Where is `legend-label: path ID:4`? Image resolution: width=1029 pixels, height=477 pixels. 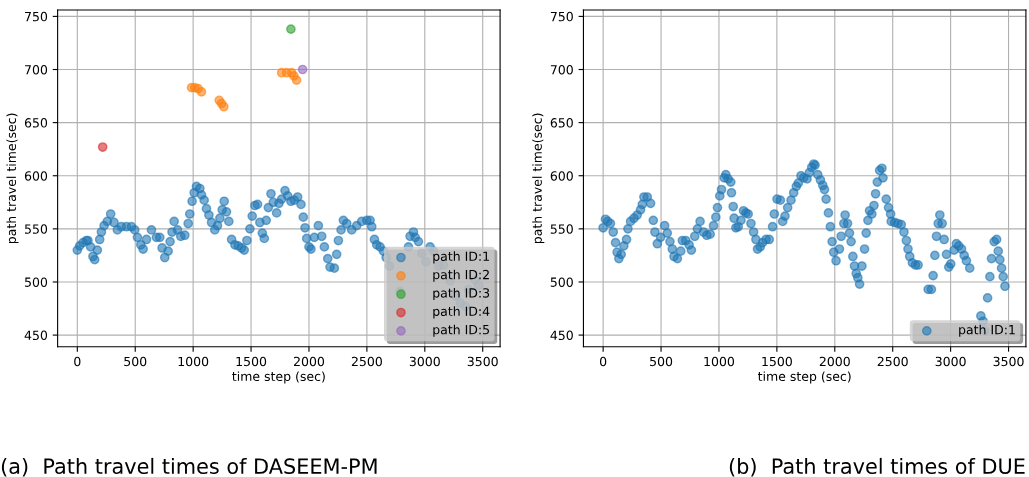
legend-label: path ID:4 is located at coordinates (461, 312).